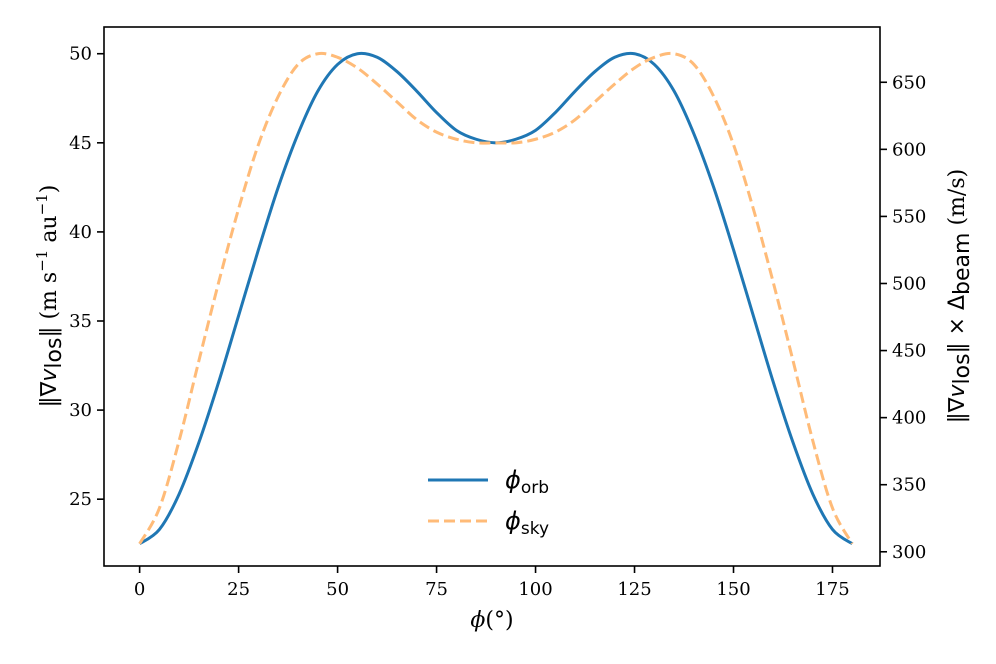  What do you see at coordinates (491, 620) in the screenshot?
I see `x-axis-label: ϕ(°)` at bounding box center [491, 620].